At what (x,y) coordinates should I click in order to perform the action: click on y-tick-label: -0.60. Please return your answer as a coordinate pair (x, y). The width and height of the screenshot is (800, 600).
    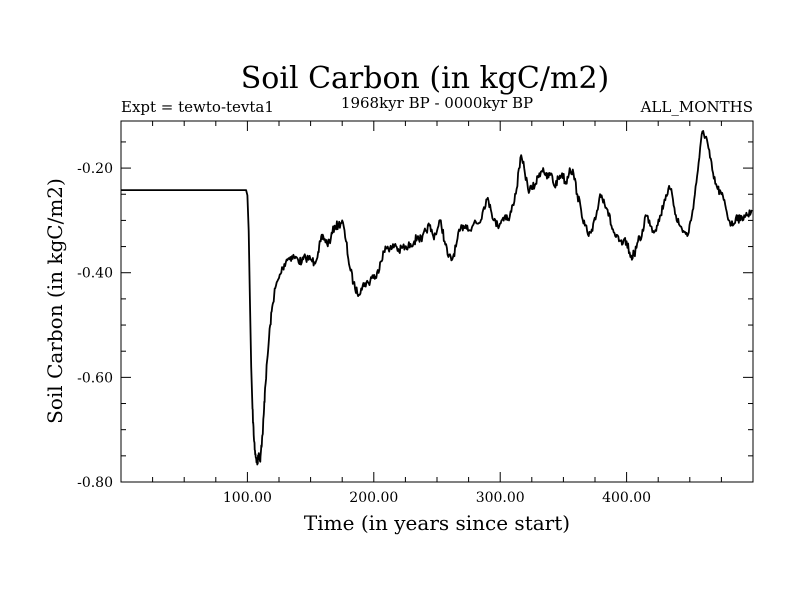
    Looking at the image, I should click on (95, 378).